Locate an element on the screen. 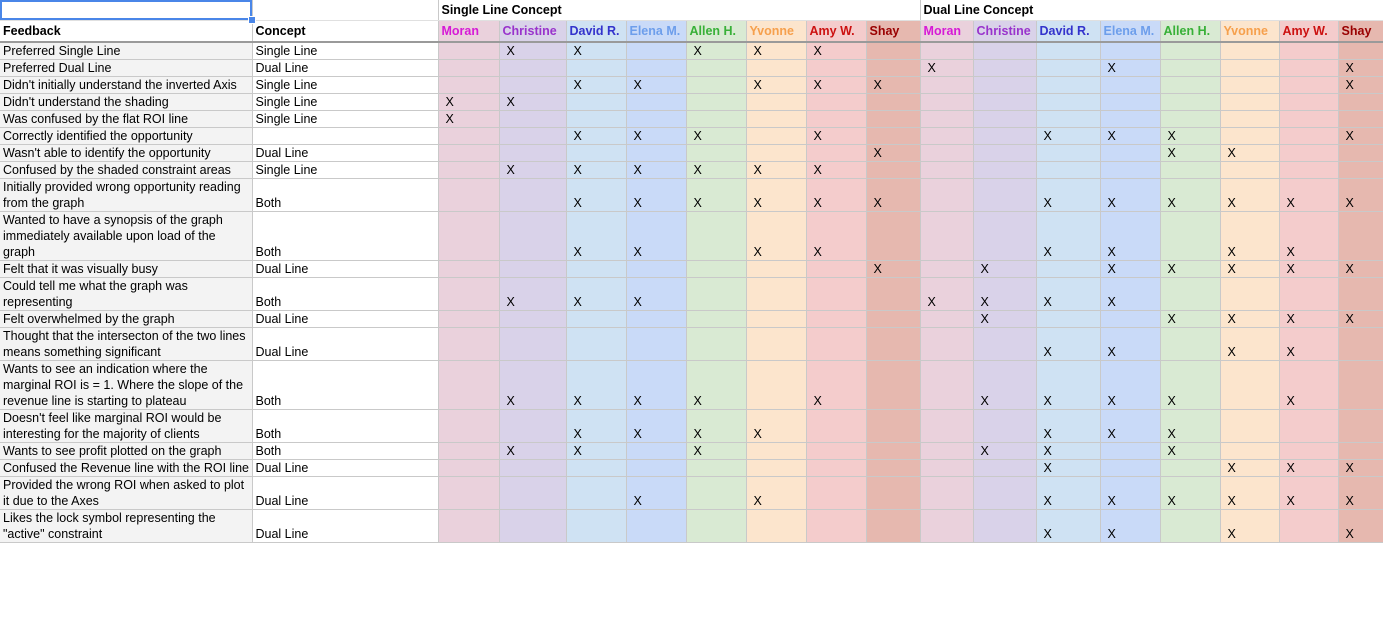  participant-header: Moran is located at coordinates (468, 31).